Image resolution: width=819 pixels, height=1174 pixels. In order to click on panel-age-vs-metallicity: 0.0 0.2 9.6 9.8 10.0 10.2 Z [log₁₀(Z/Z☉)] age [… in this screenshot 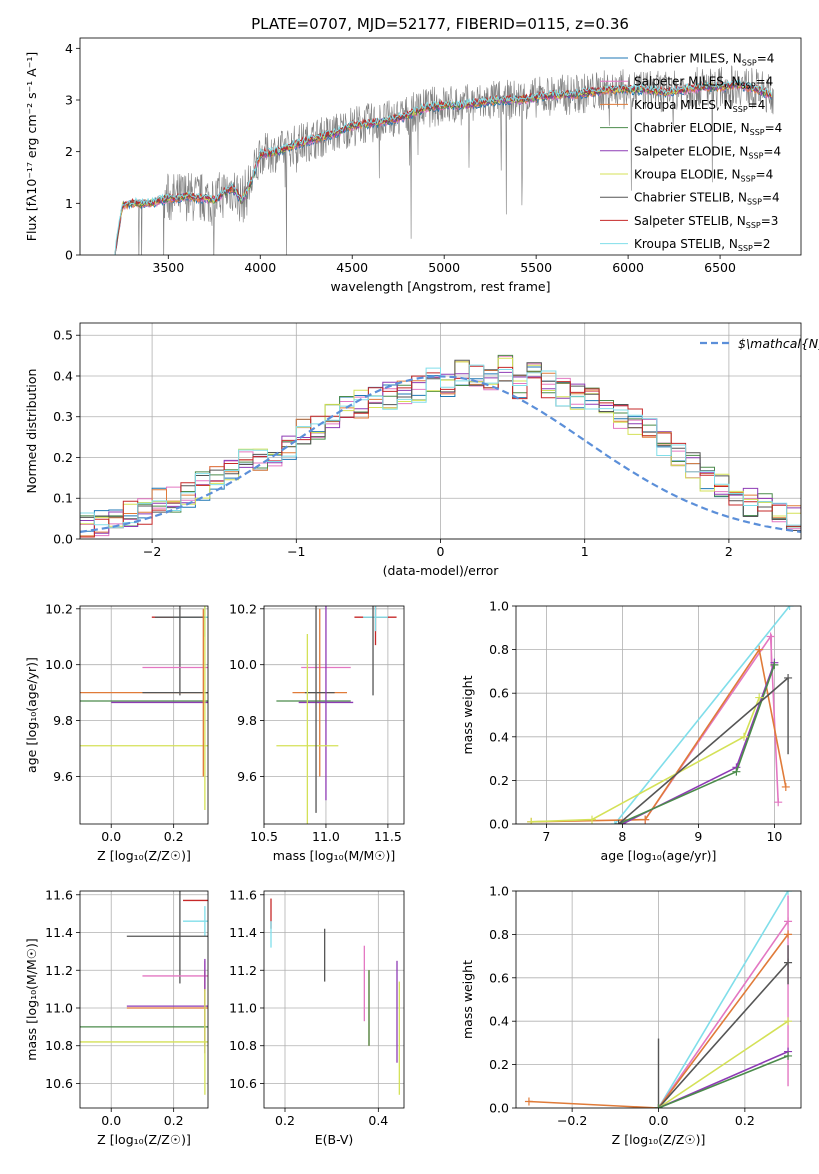, I will do `click(116, 732)`.